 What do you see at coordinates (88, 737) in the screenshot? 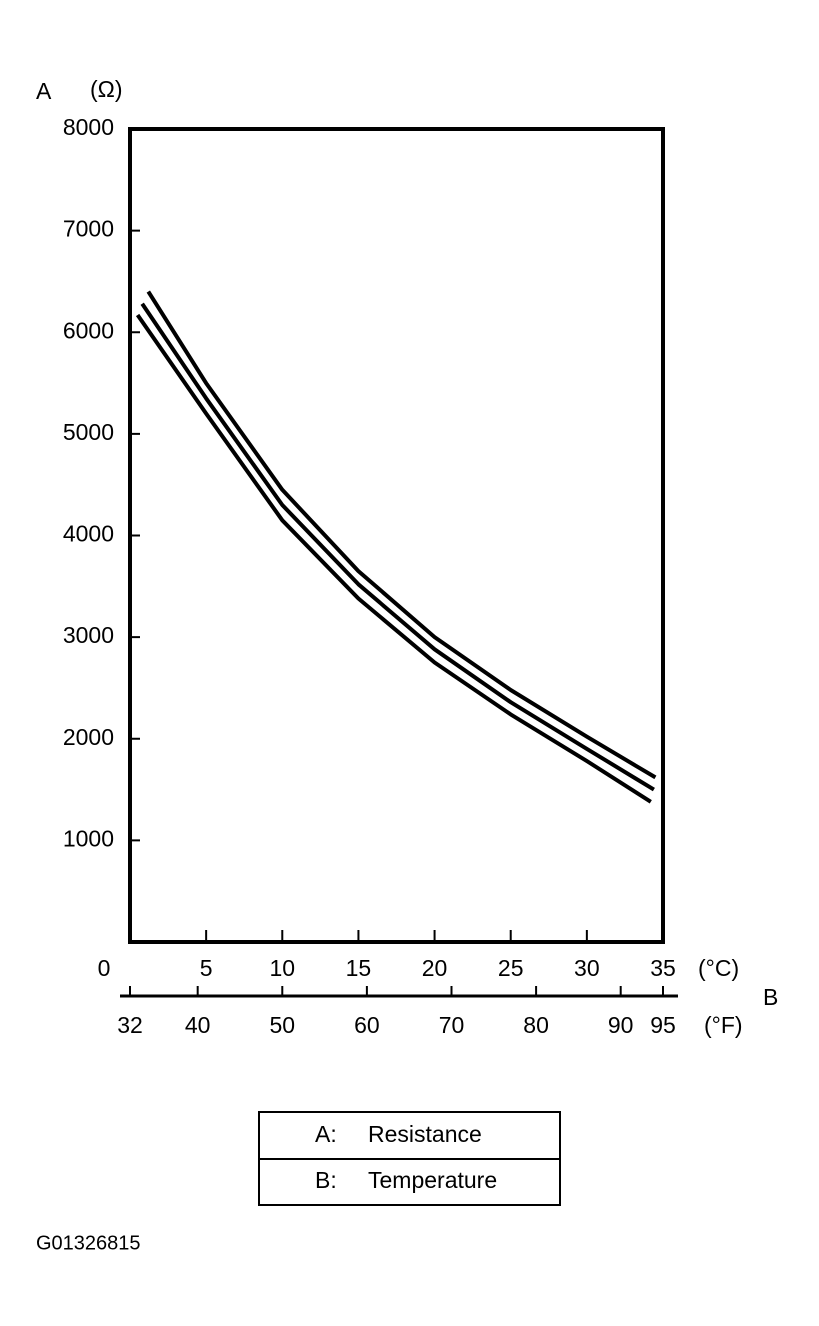
I see `y-tick-label: 2000` at bounding box center [88, 737].